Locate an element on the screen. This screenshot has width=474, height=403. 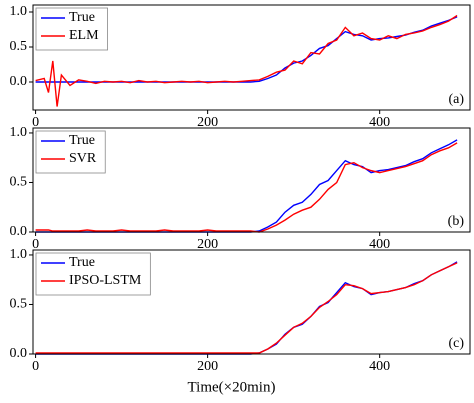
legend-label: SVR is located at coordinates (83, 158).